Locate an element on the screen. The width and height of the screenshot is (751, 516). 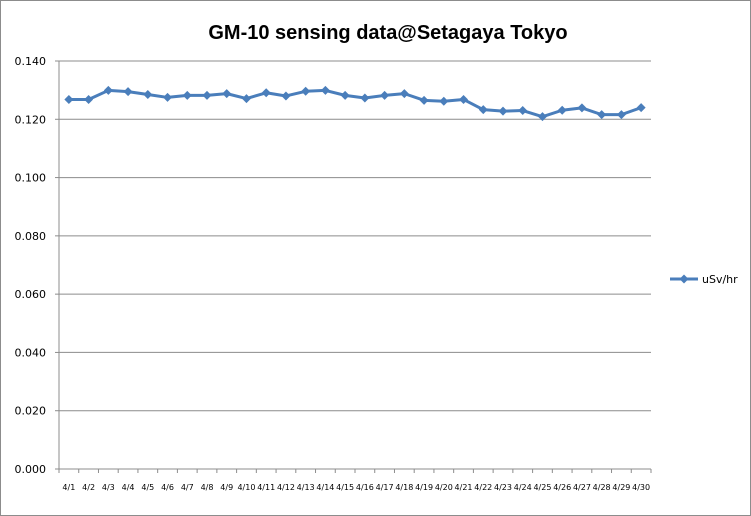
x-tick-label: 4/10 is located at coordinates (246, 487).